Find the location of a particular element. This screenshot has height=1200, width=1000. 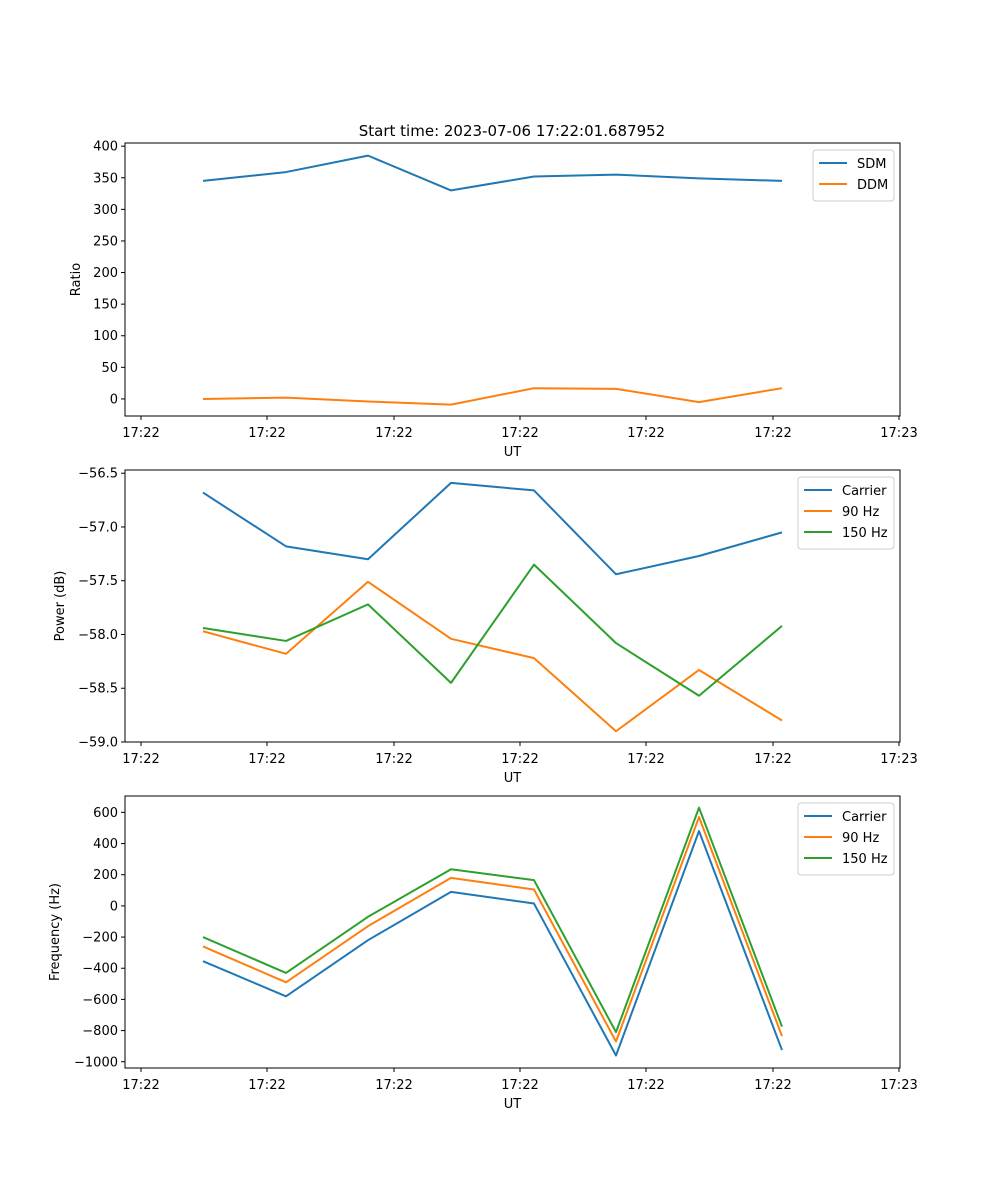

y-axis-label: Power (dB) is located at coordinates (60, 606).